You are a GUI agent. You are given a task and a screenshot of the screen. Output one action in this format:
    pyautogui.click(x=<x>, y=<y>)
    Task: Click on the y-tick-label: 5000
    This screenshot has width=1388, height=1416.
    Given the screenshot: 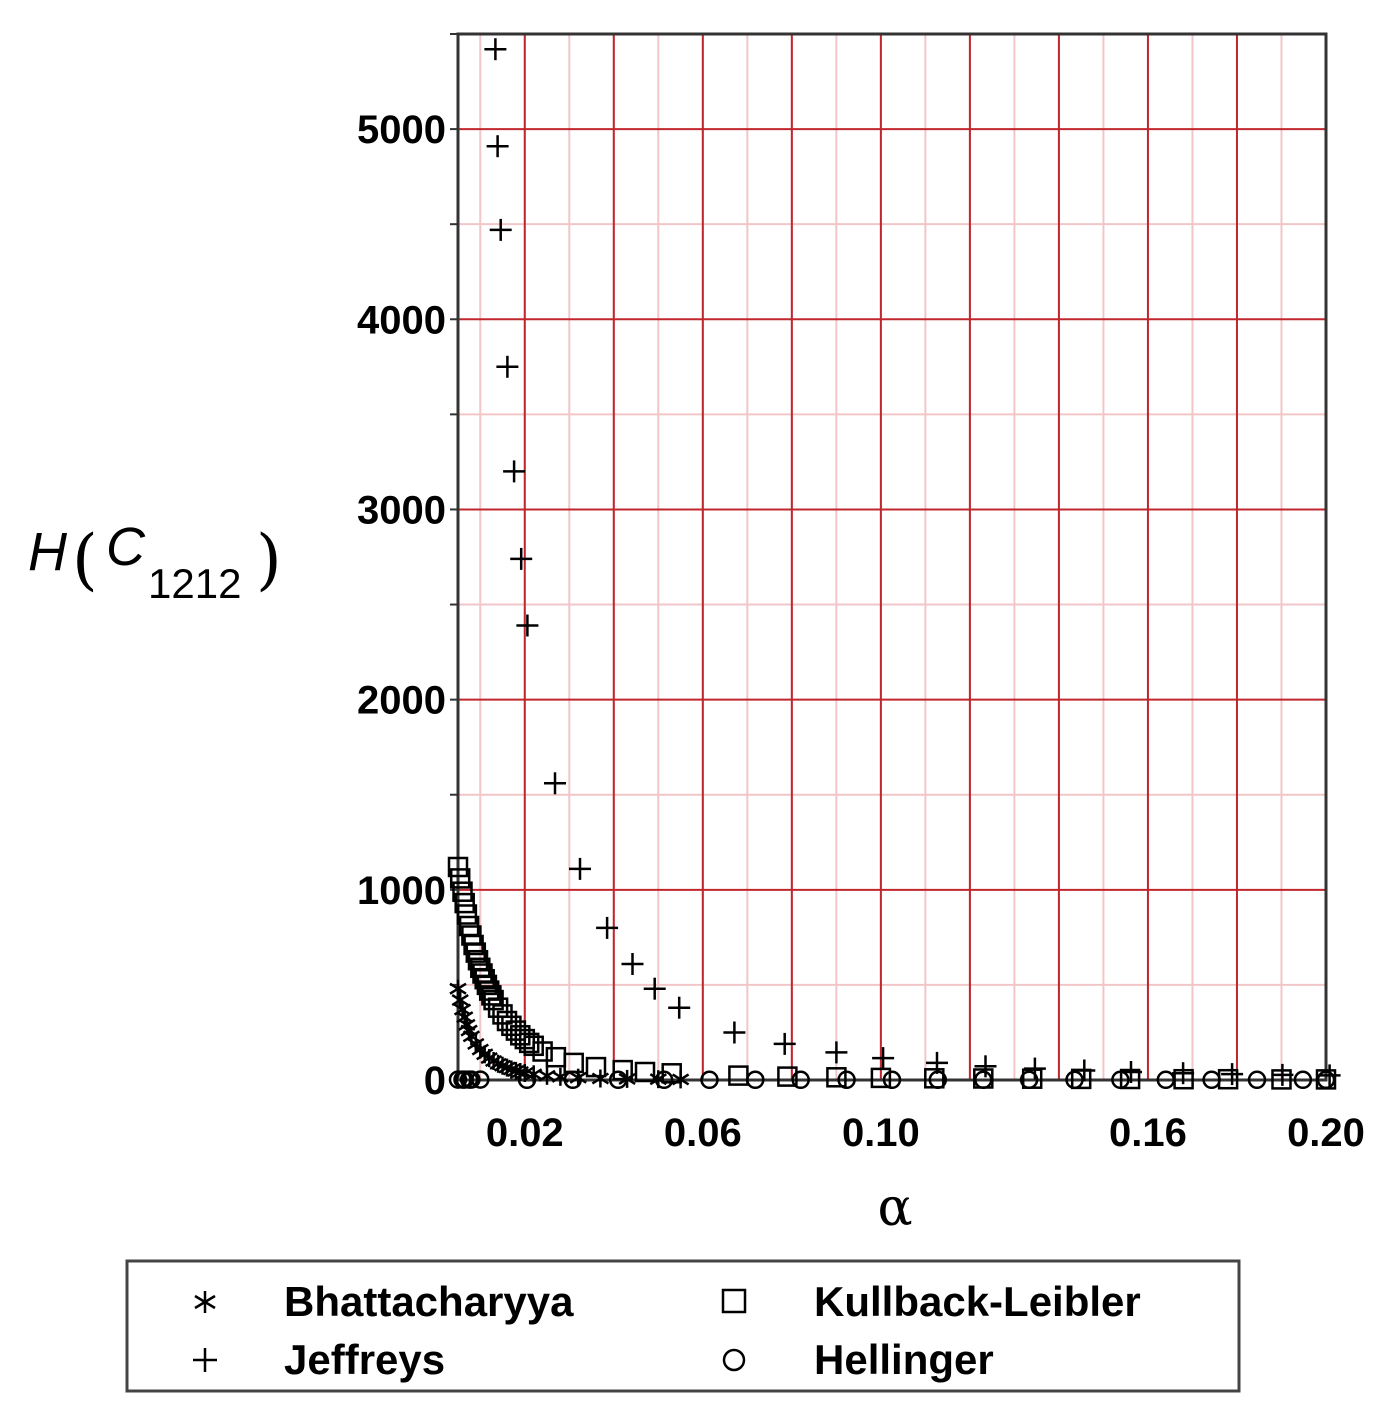 What is the action you would take?
    pyautogui.click(x=401, y=130)
    